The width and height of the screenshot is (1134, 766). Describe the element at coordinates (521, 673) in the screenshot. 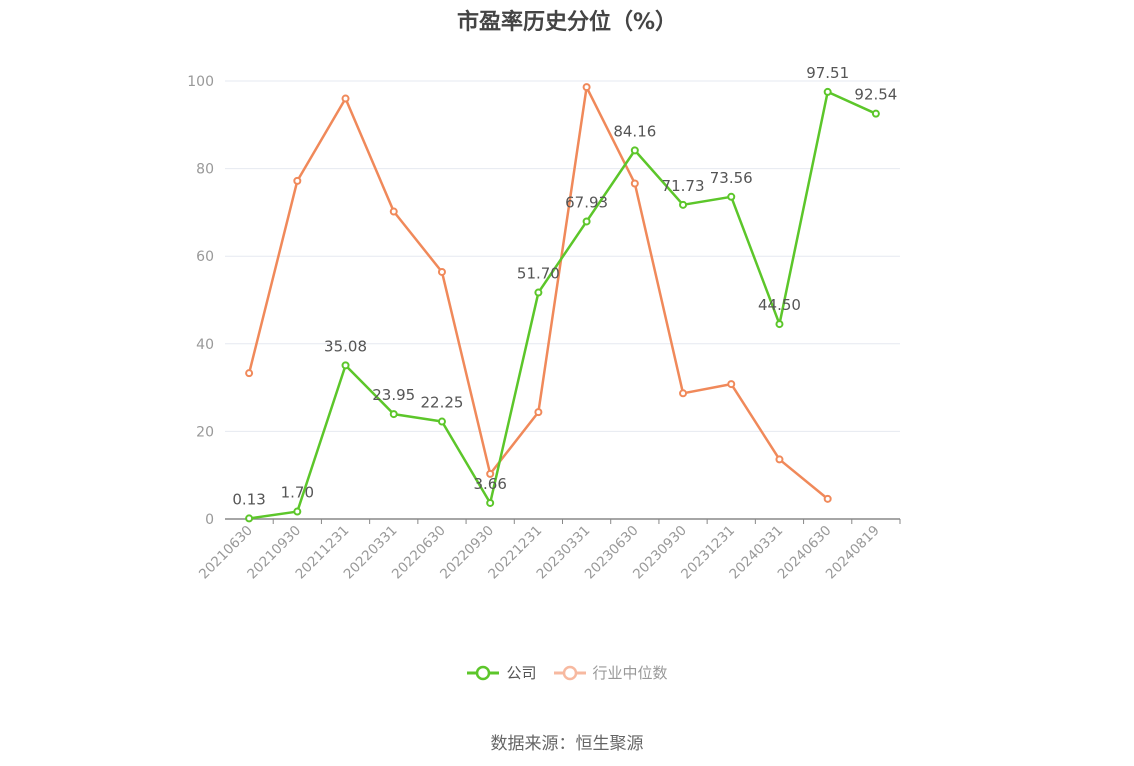

I see `legend-label-company: 公司` at that location.